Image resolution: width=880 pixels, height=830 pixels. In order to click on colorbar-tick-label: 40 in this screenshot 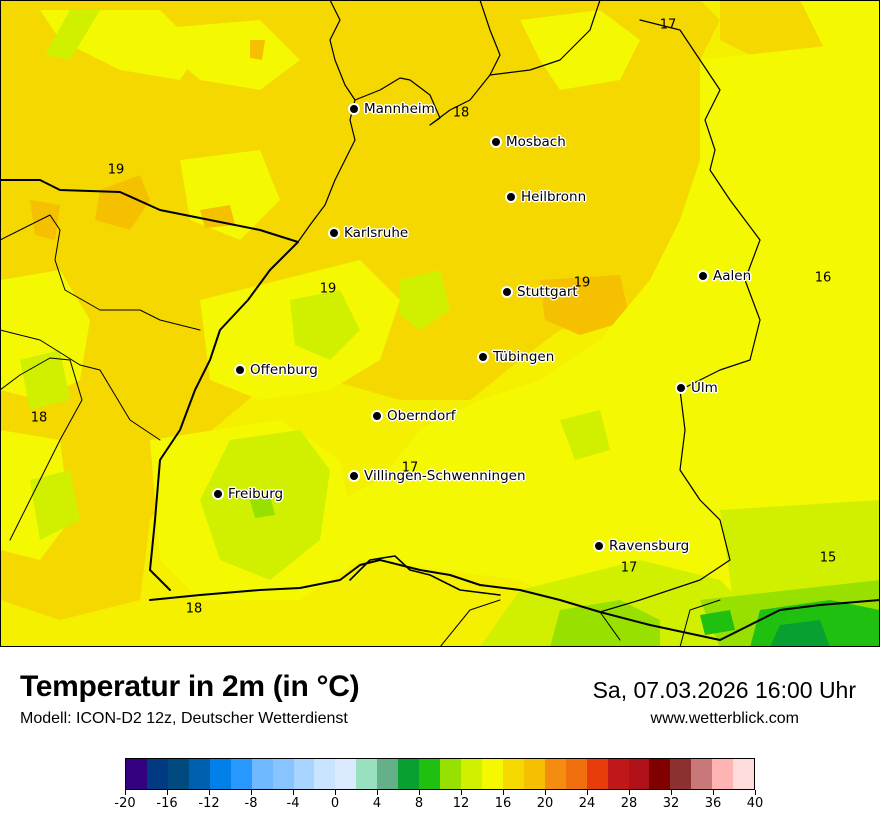, I will do `click(755, 803)`.